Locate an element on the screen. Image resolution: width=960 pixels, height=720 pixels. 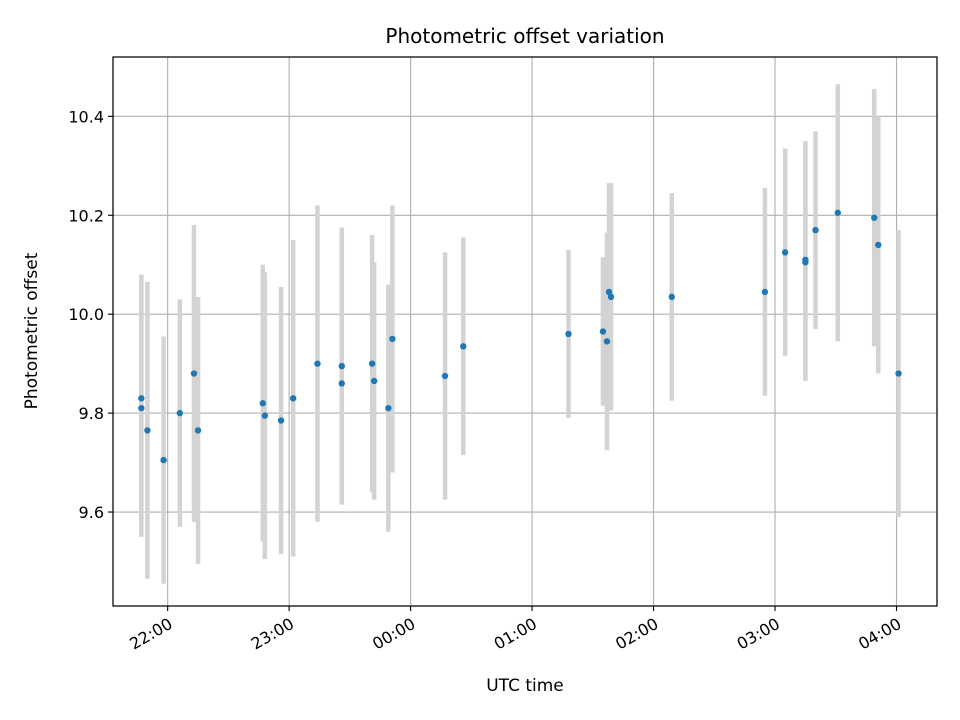
y-tick-label: 10.4 is located at coordinates (86, 116).